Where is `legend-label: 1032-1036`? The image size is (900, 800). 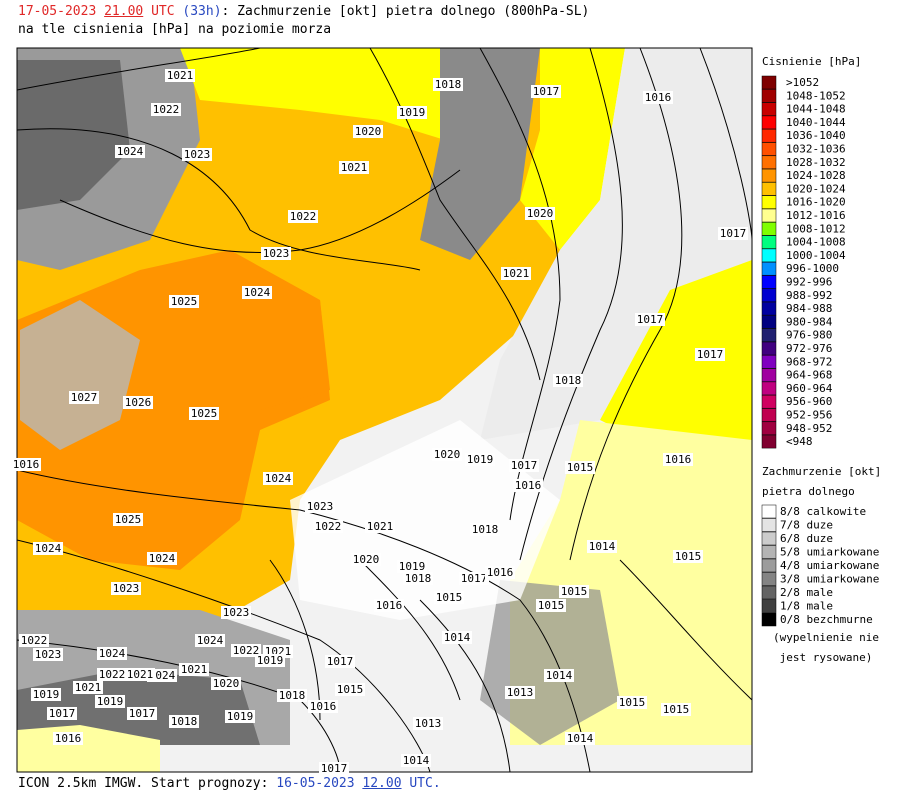
legend-label: 1032-1036 is located at coordinates (816, 149).